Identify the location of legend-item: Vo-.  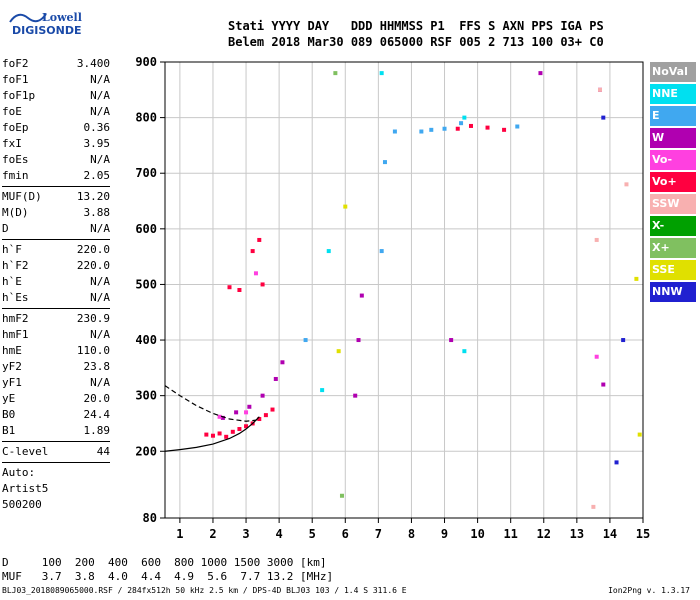
(673, 160).